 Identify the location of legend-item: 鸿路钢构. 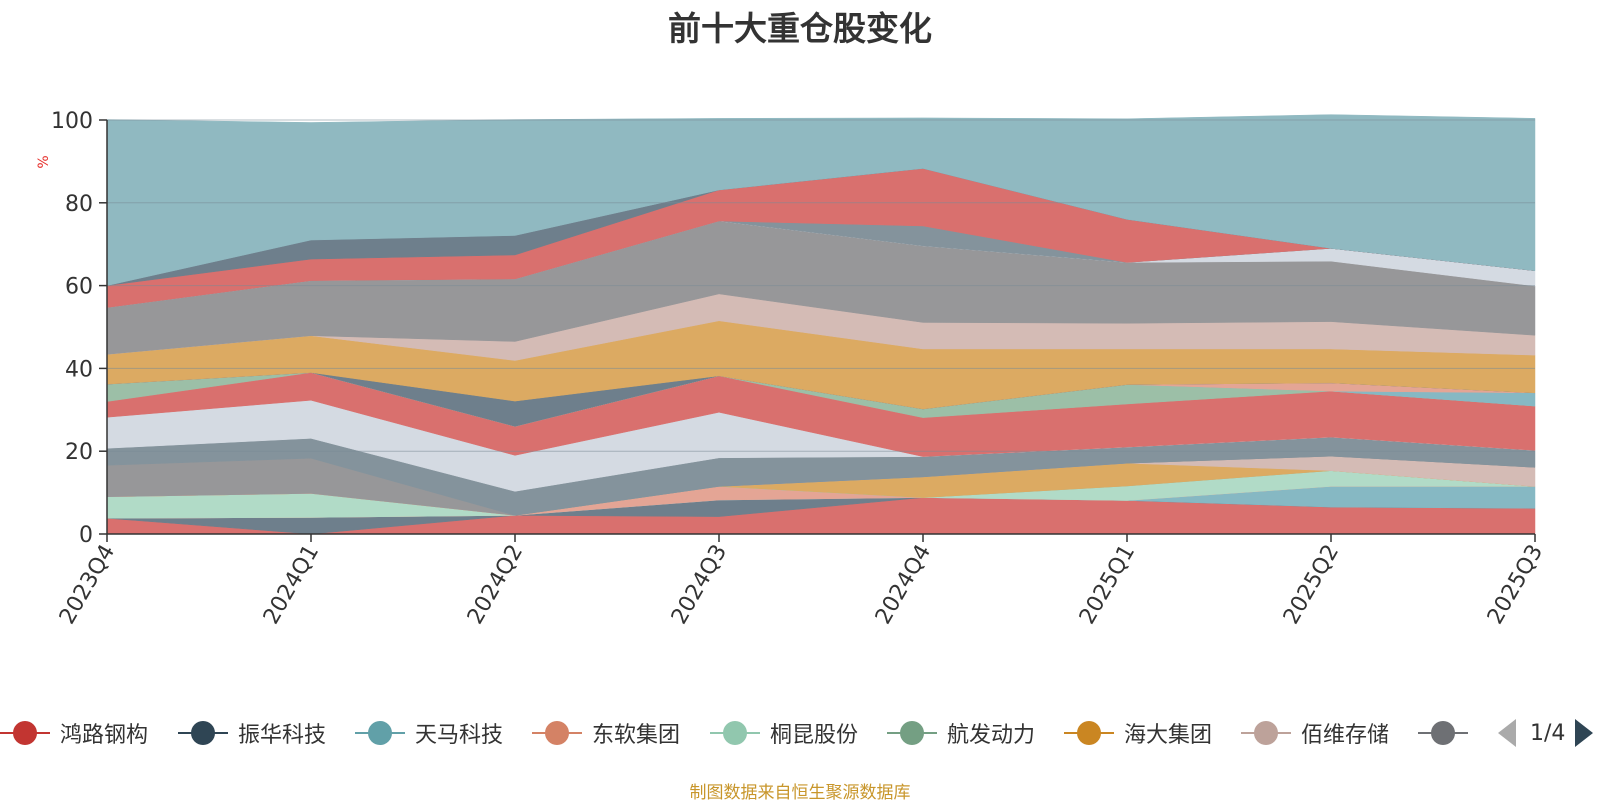
(74, 733).